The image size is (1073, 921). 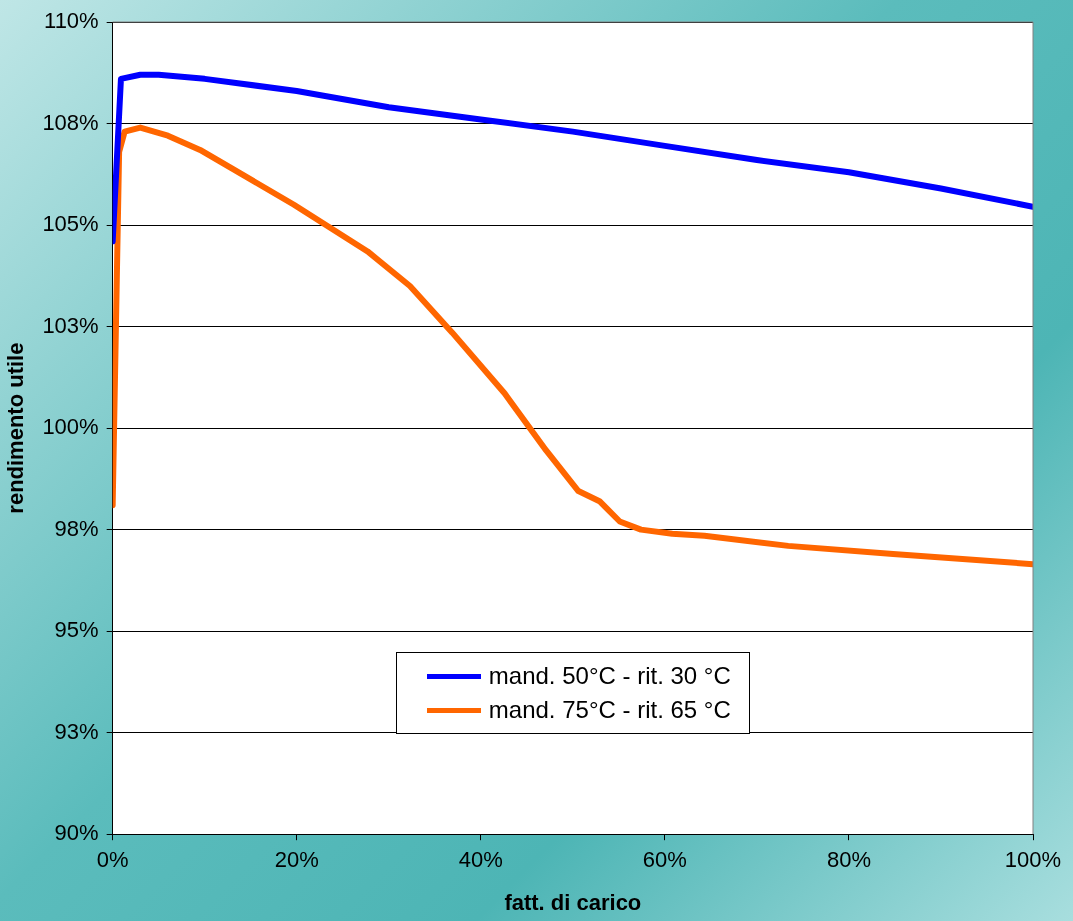 I want to click on x-tick-label: 60%, so click(x=664, y=860).